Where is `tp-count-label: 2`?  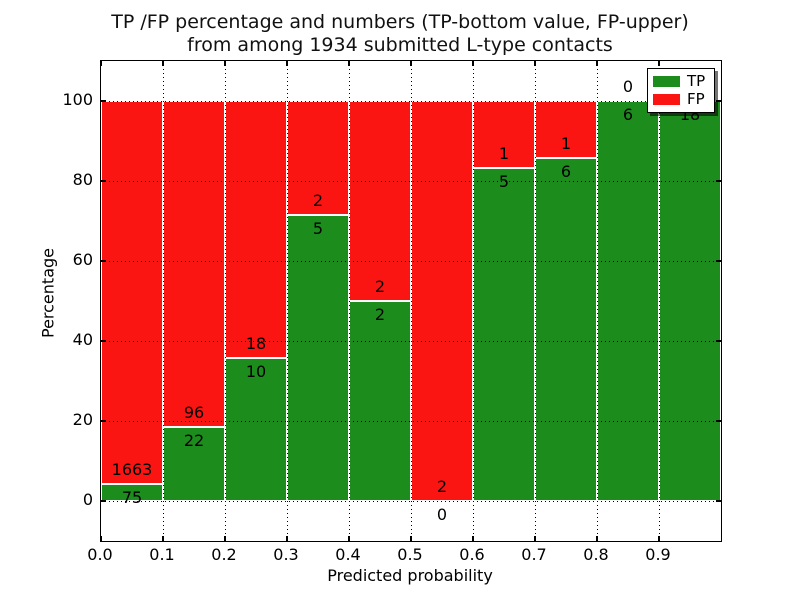
tp-count-label: 2 is located at coordinates (380, 314).